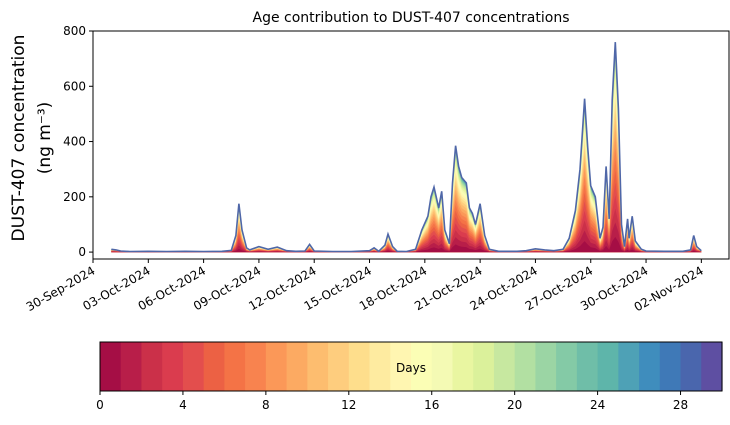 The width and height of the screenshot is (730, 425). What do you see at coordinates (597, 405) in the screenshot?
I see `colorbar-tick-label: 24` at bounding box center [597, 405].